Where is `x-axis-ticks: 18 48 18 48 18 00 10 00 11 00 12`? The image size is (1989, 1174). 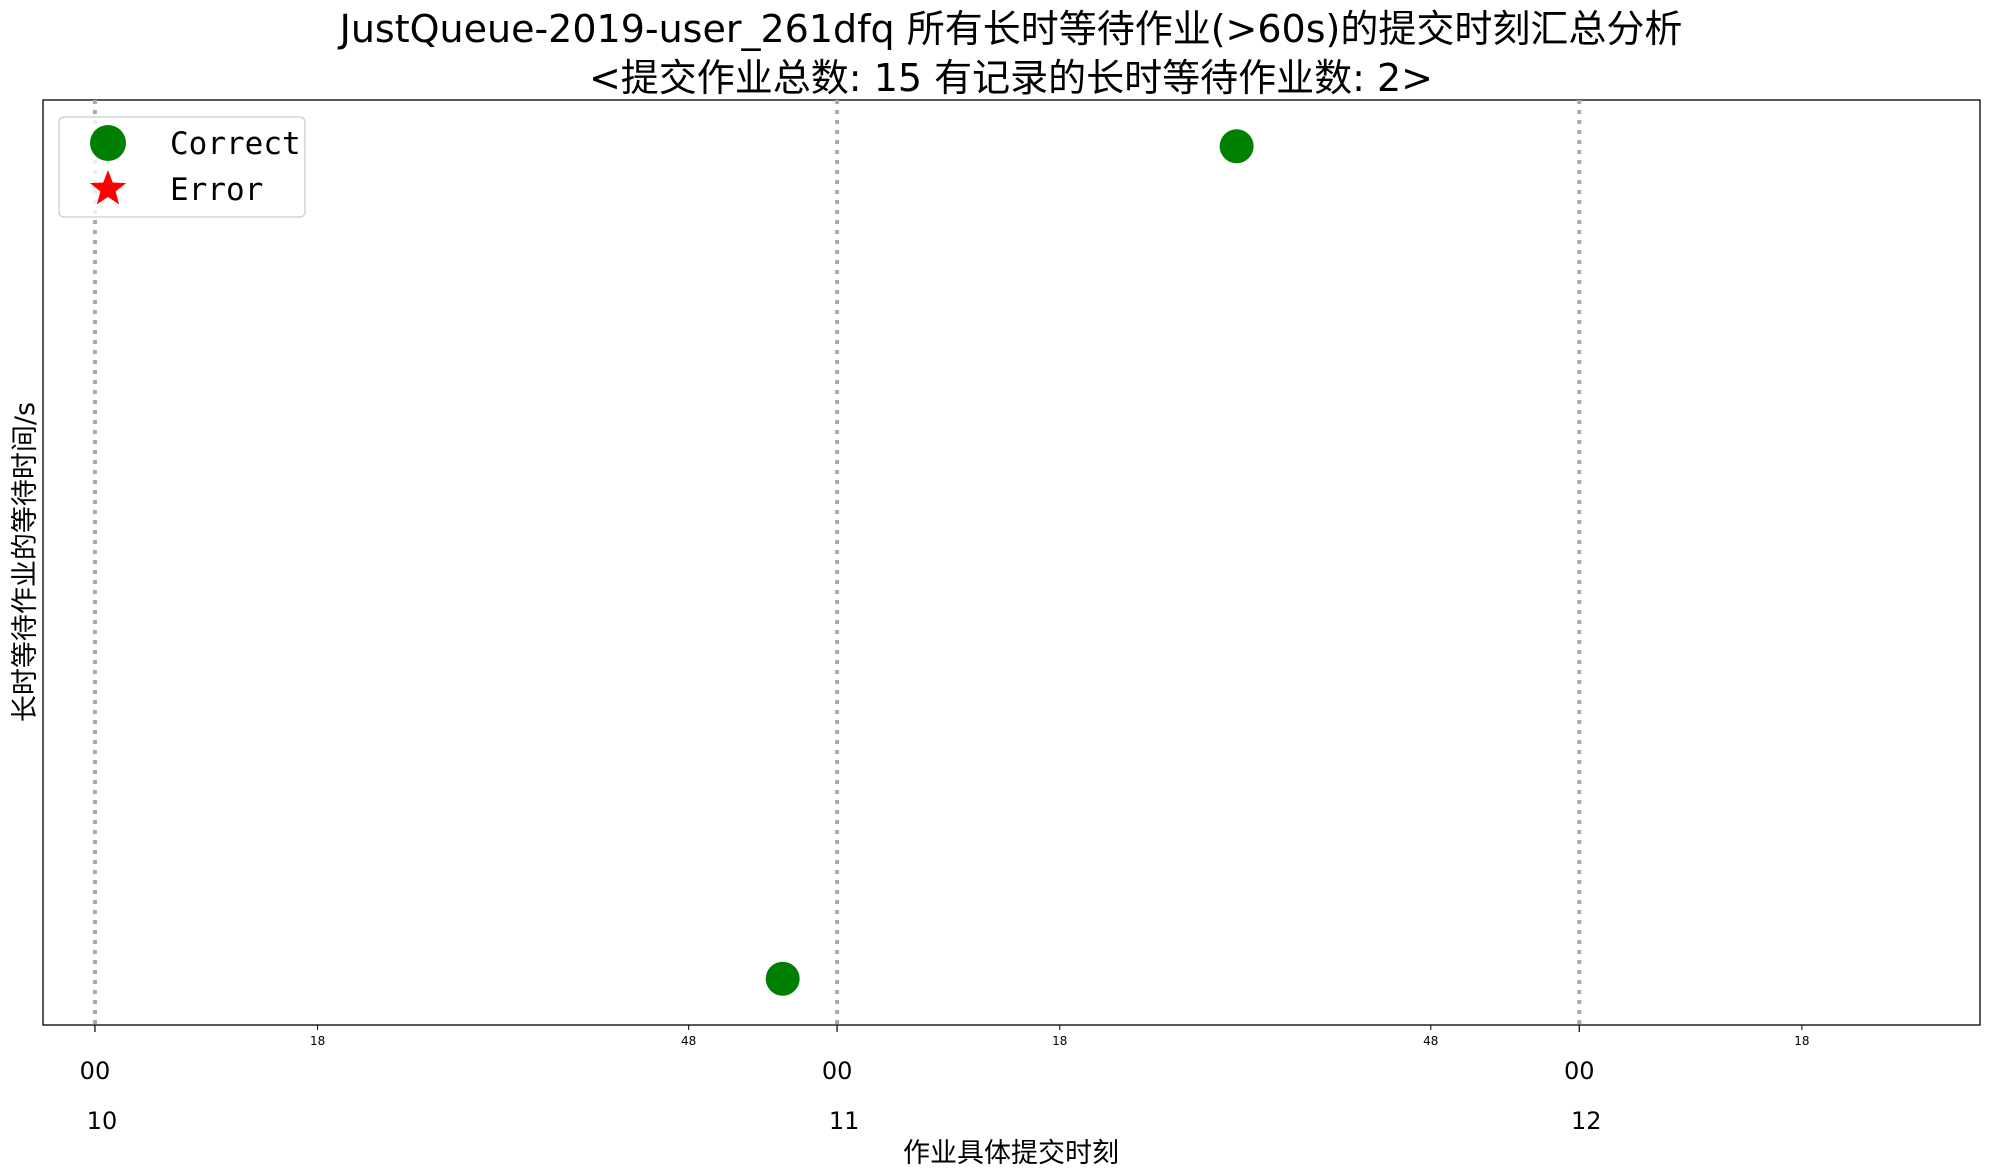
x-axis-ticks: 18 48 18 48 18 00 10 00 11 00 12 is located at coordinates (945, 1080).